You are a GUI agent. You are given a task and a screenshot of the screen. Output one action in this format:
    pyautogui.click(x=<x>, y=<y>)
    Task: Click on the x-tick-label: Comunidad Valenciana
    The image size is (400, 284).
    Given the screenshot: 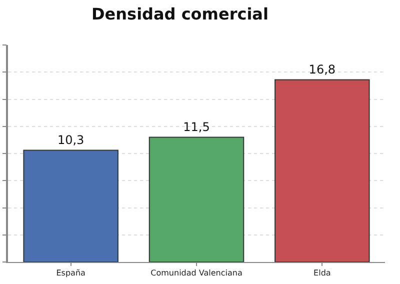 What is the action you would take?
    pyautogui.click(x=196, y=273)
    